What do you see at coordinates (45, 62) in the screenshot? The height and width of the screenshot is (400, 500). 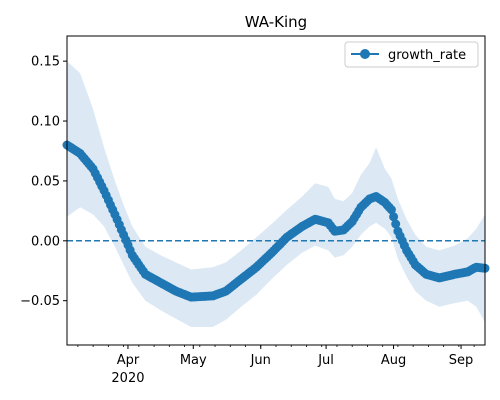 I see `y-tick-label: 0.15` at bounding box center [45, 62].